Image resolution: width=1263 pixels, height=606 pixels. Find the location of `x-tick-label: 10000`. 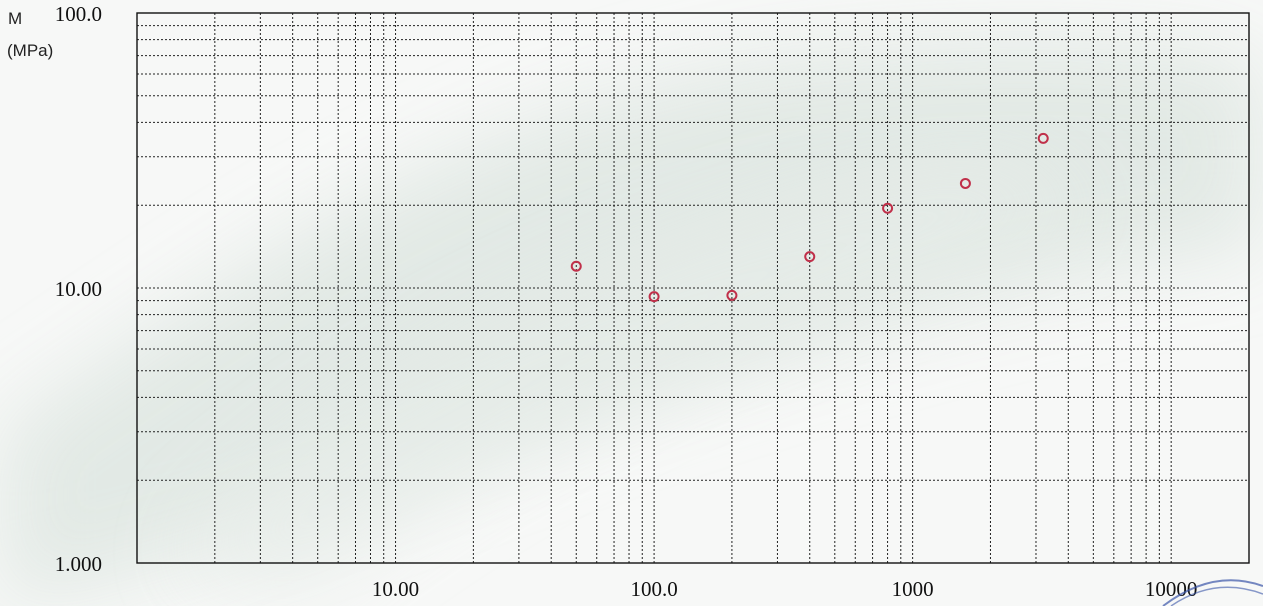

x-tick-label: 10000 is located at coordinates (1171, 589).